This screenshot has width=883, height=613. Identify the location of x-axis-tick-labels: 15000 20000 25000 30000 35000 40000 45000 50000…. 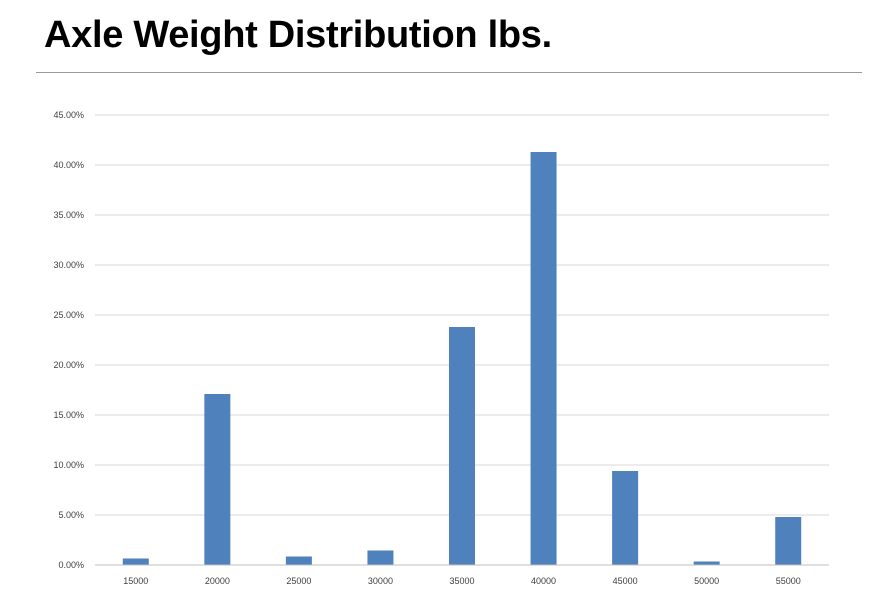
(461, 581).